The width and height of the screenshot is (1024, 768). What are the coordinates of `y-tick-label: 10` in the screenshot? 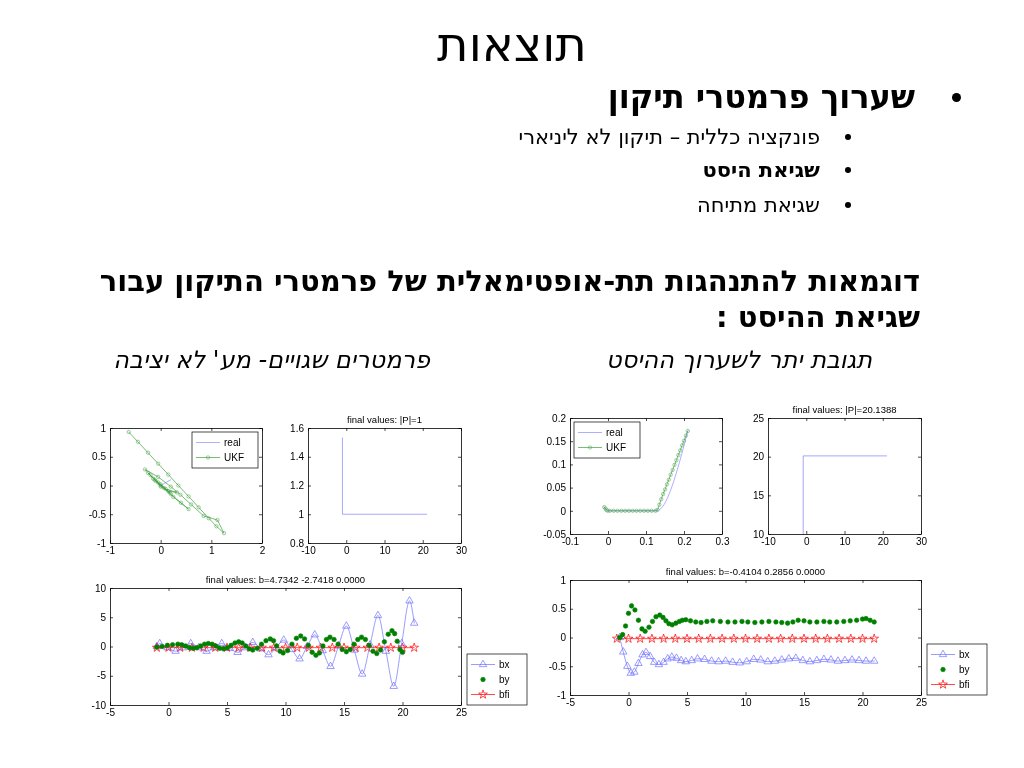 It's located at (100, 588).